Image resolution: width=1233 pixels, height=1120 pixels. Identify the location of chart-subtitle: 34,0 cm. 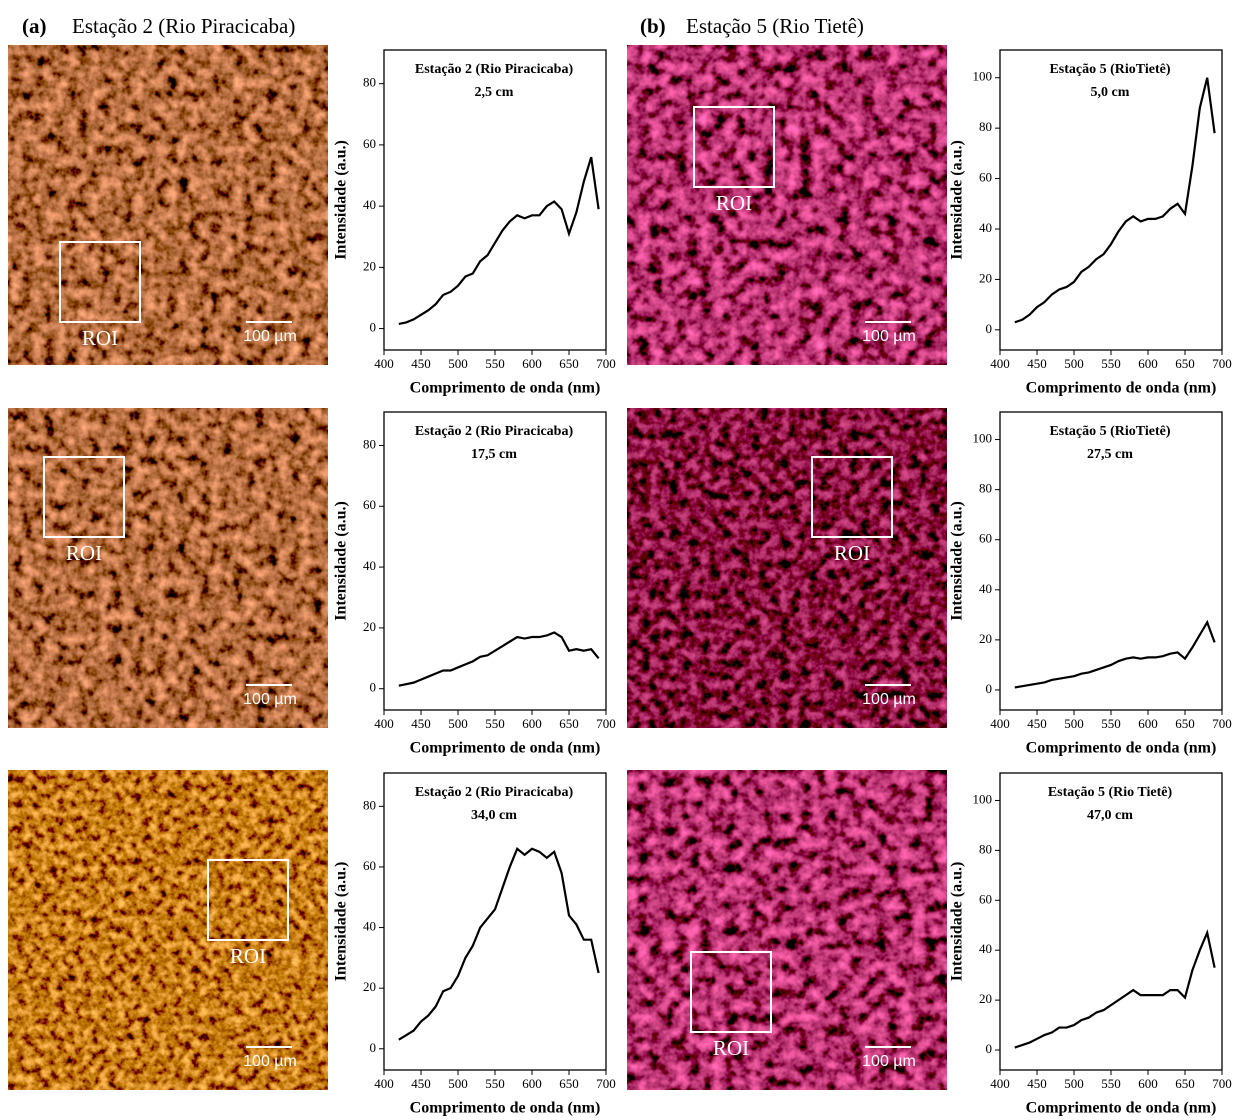
(494, 815).